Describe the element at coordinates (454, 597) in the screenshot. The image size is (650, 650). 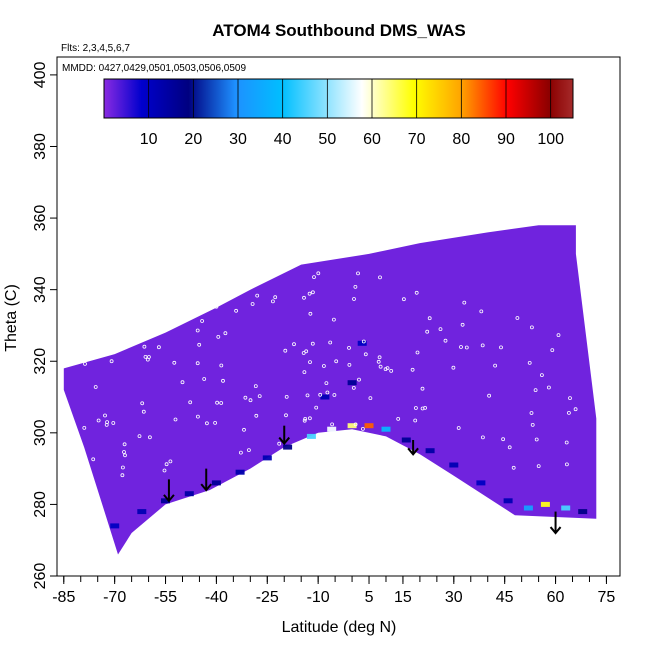
I see `x-tick-label: 30` at that location.